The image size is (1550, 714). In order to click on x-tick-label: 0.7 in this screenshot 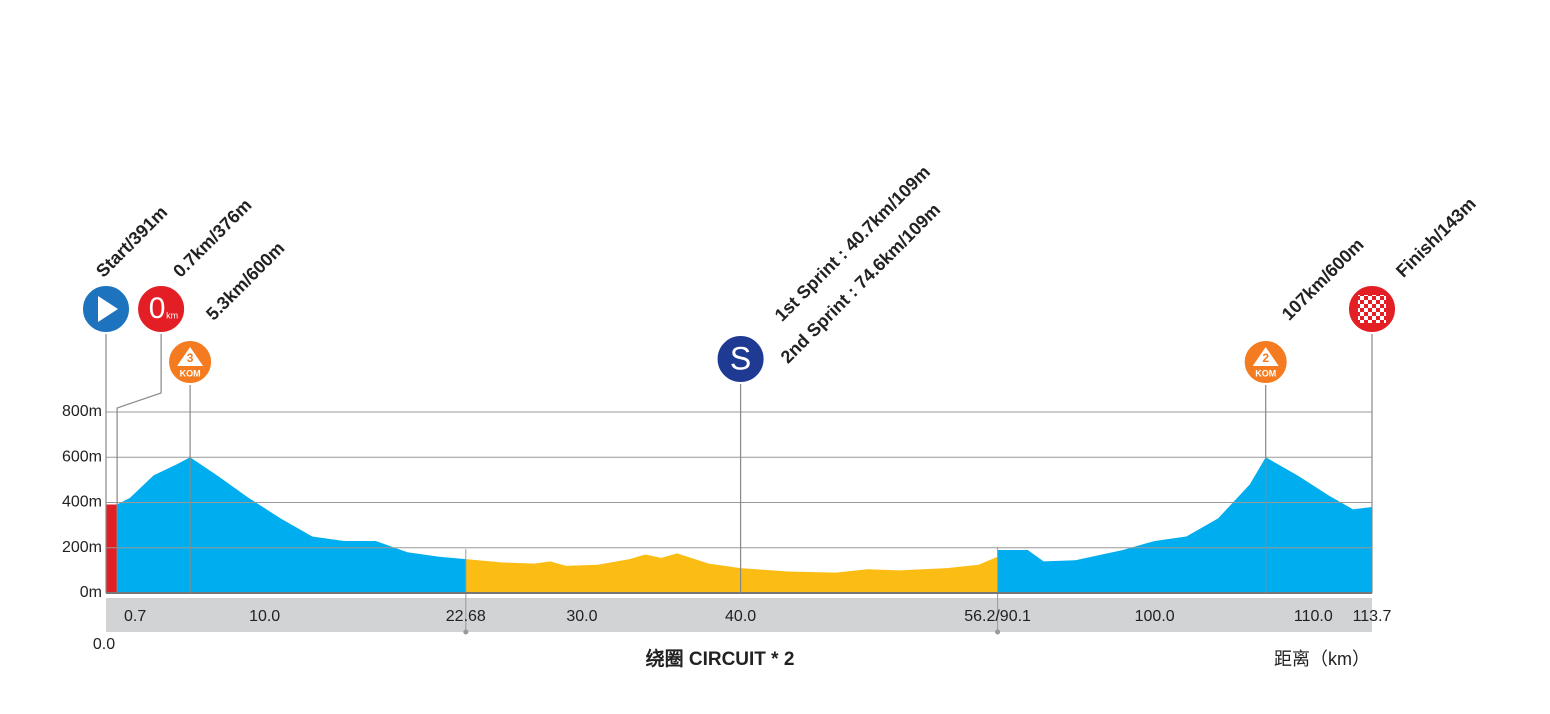, I will do `click(135, 616)`.